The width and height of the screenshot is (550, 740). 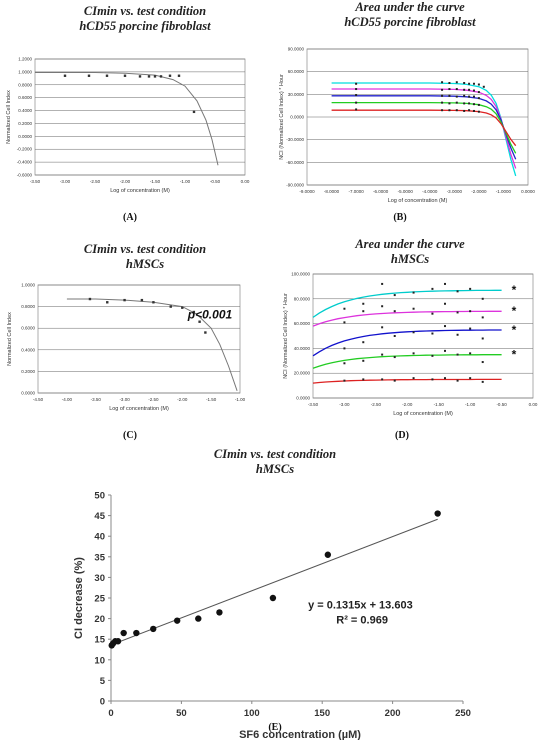 I want to click on chart-a-y-tick-label: -0.6000, so click(x=25, y=175).